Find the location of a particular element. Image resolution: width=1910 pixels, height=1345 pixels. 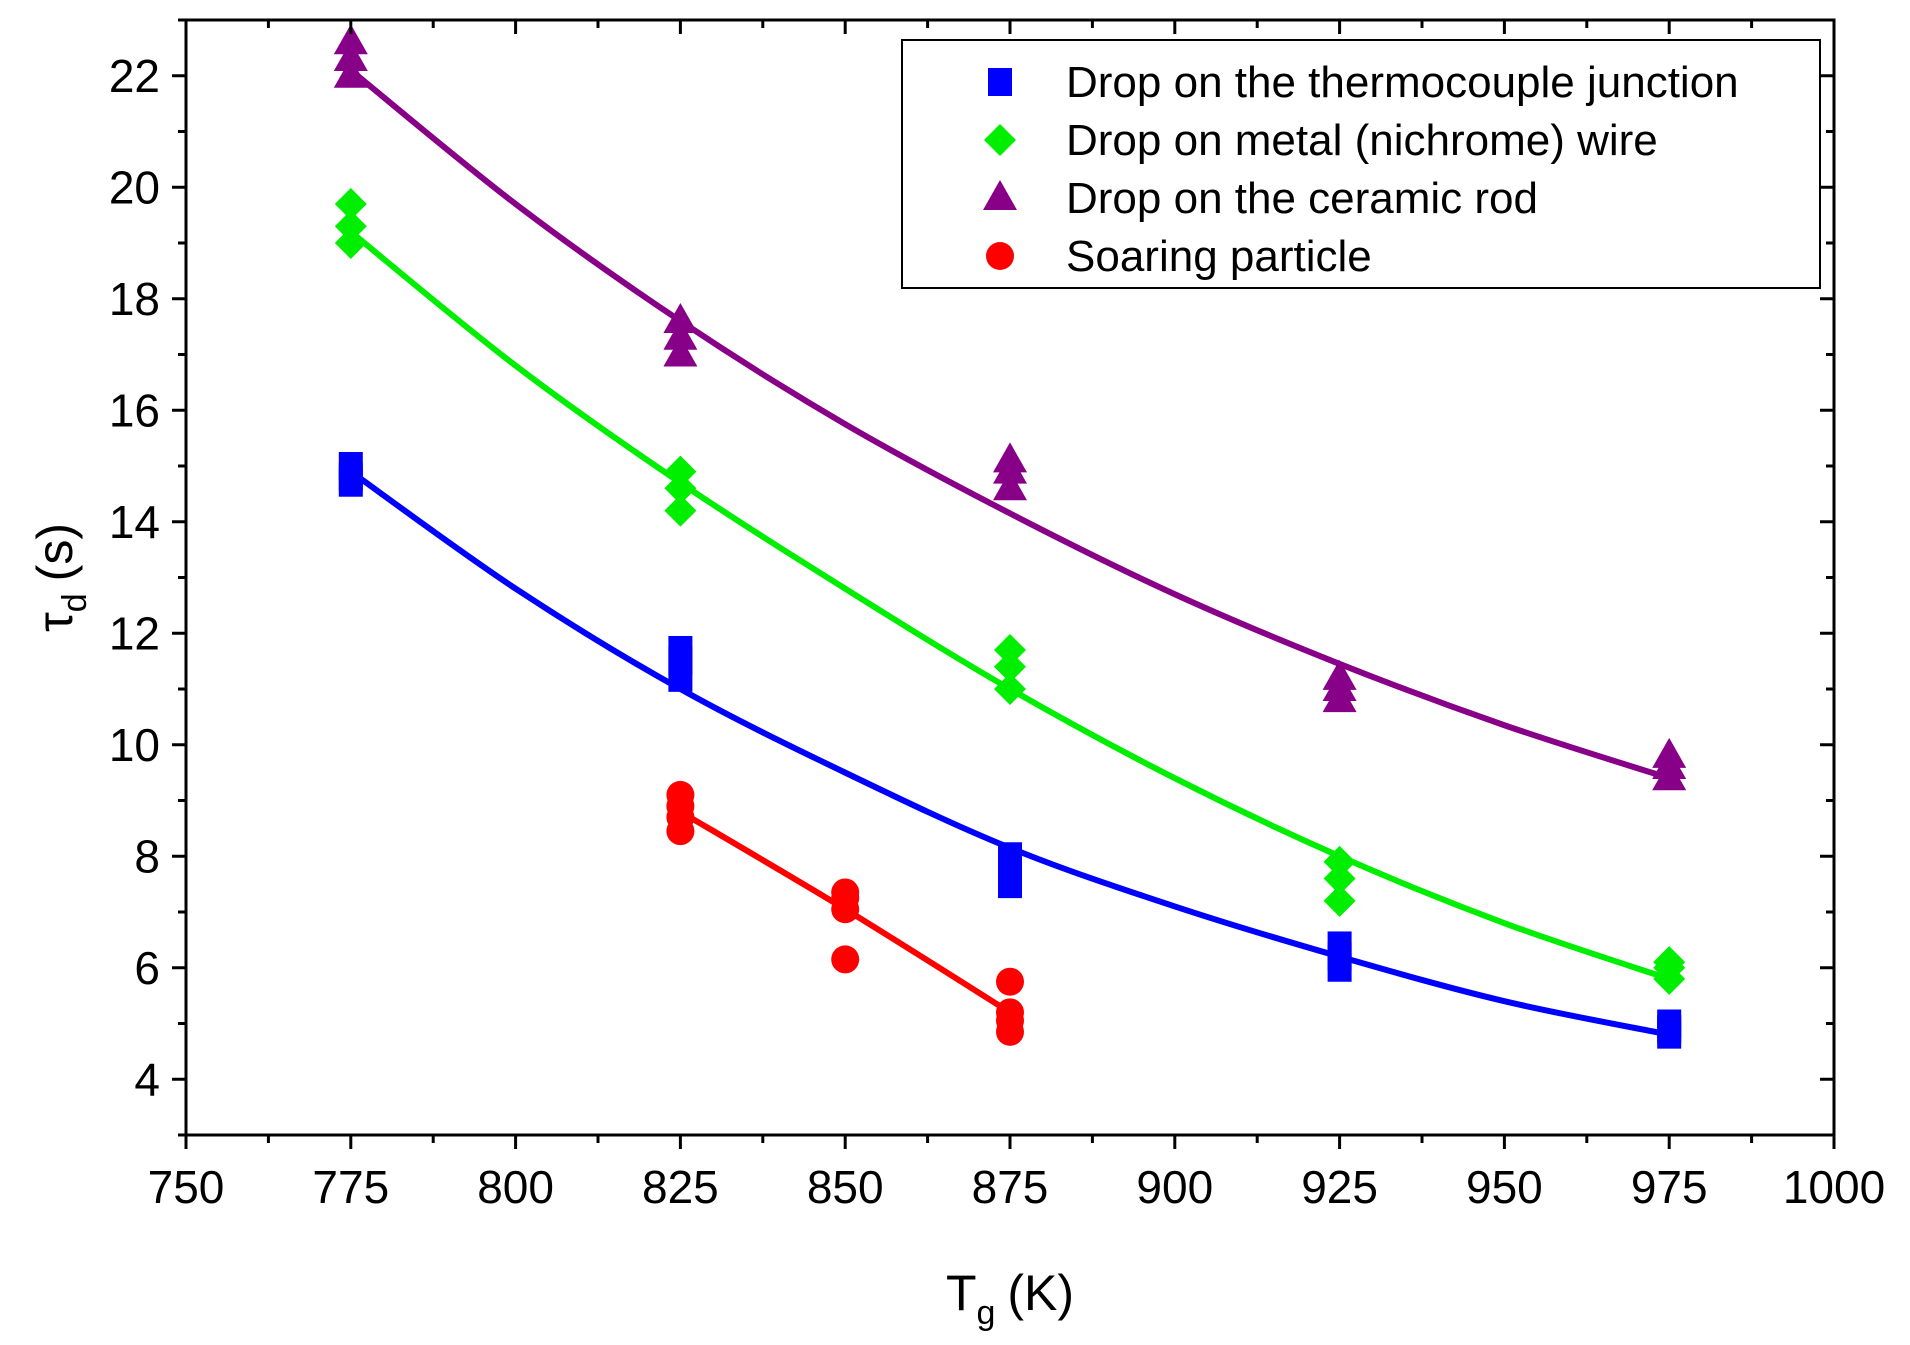

legend-entry-drop-on-the-ceramic-rod: Drop on the ceramic rod is located at coordinates (1260, 198).